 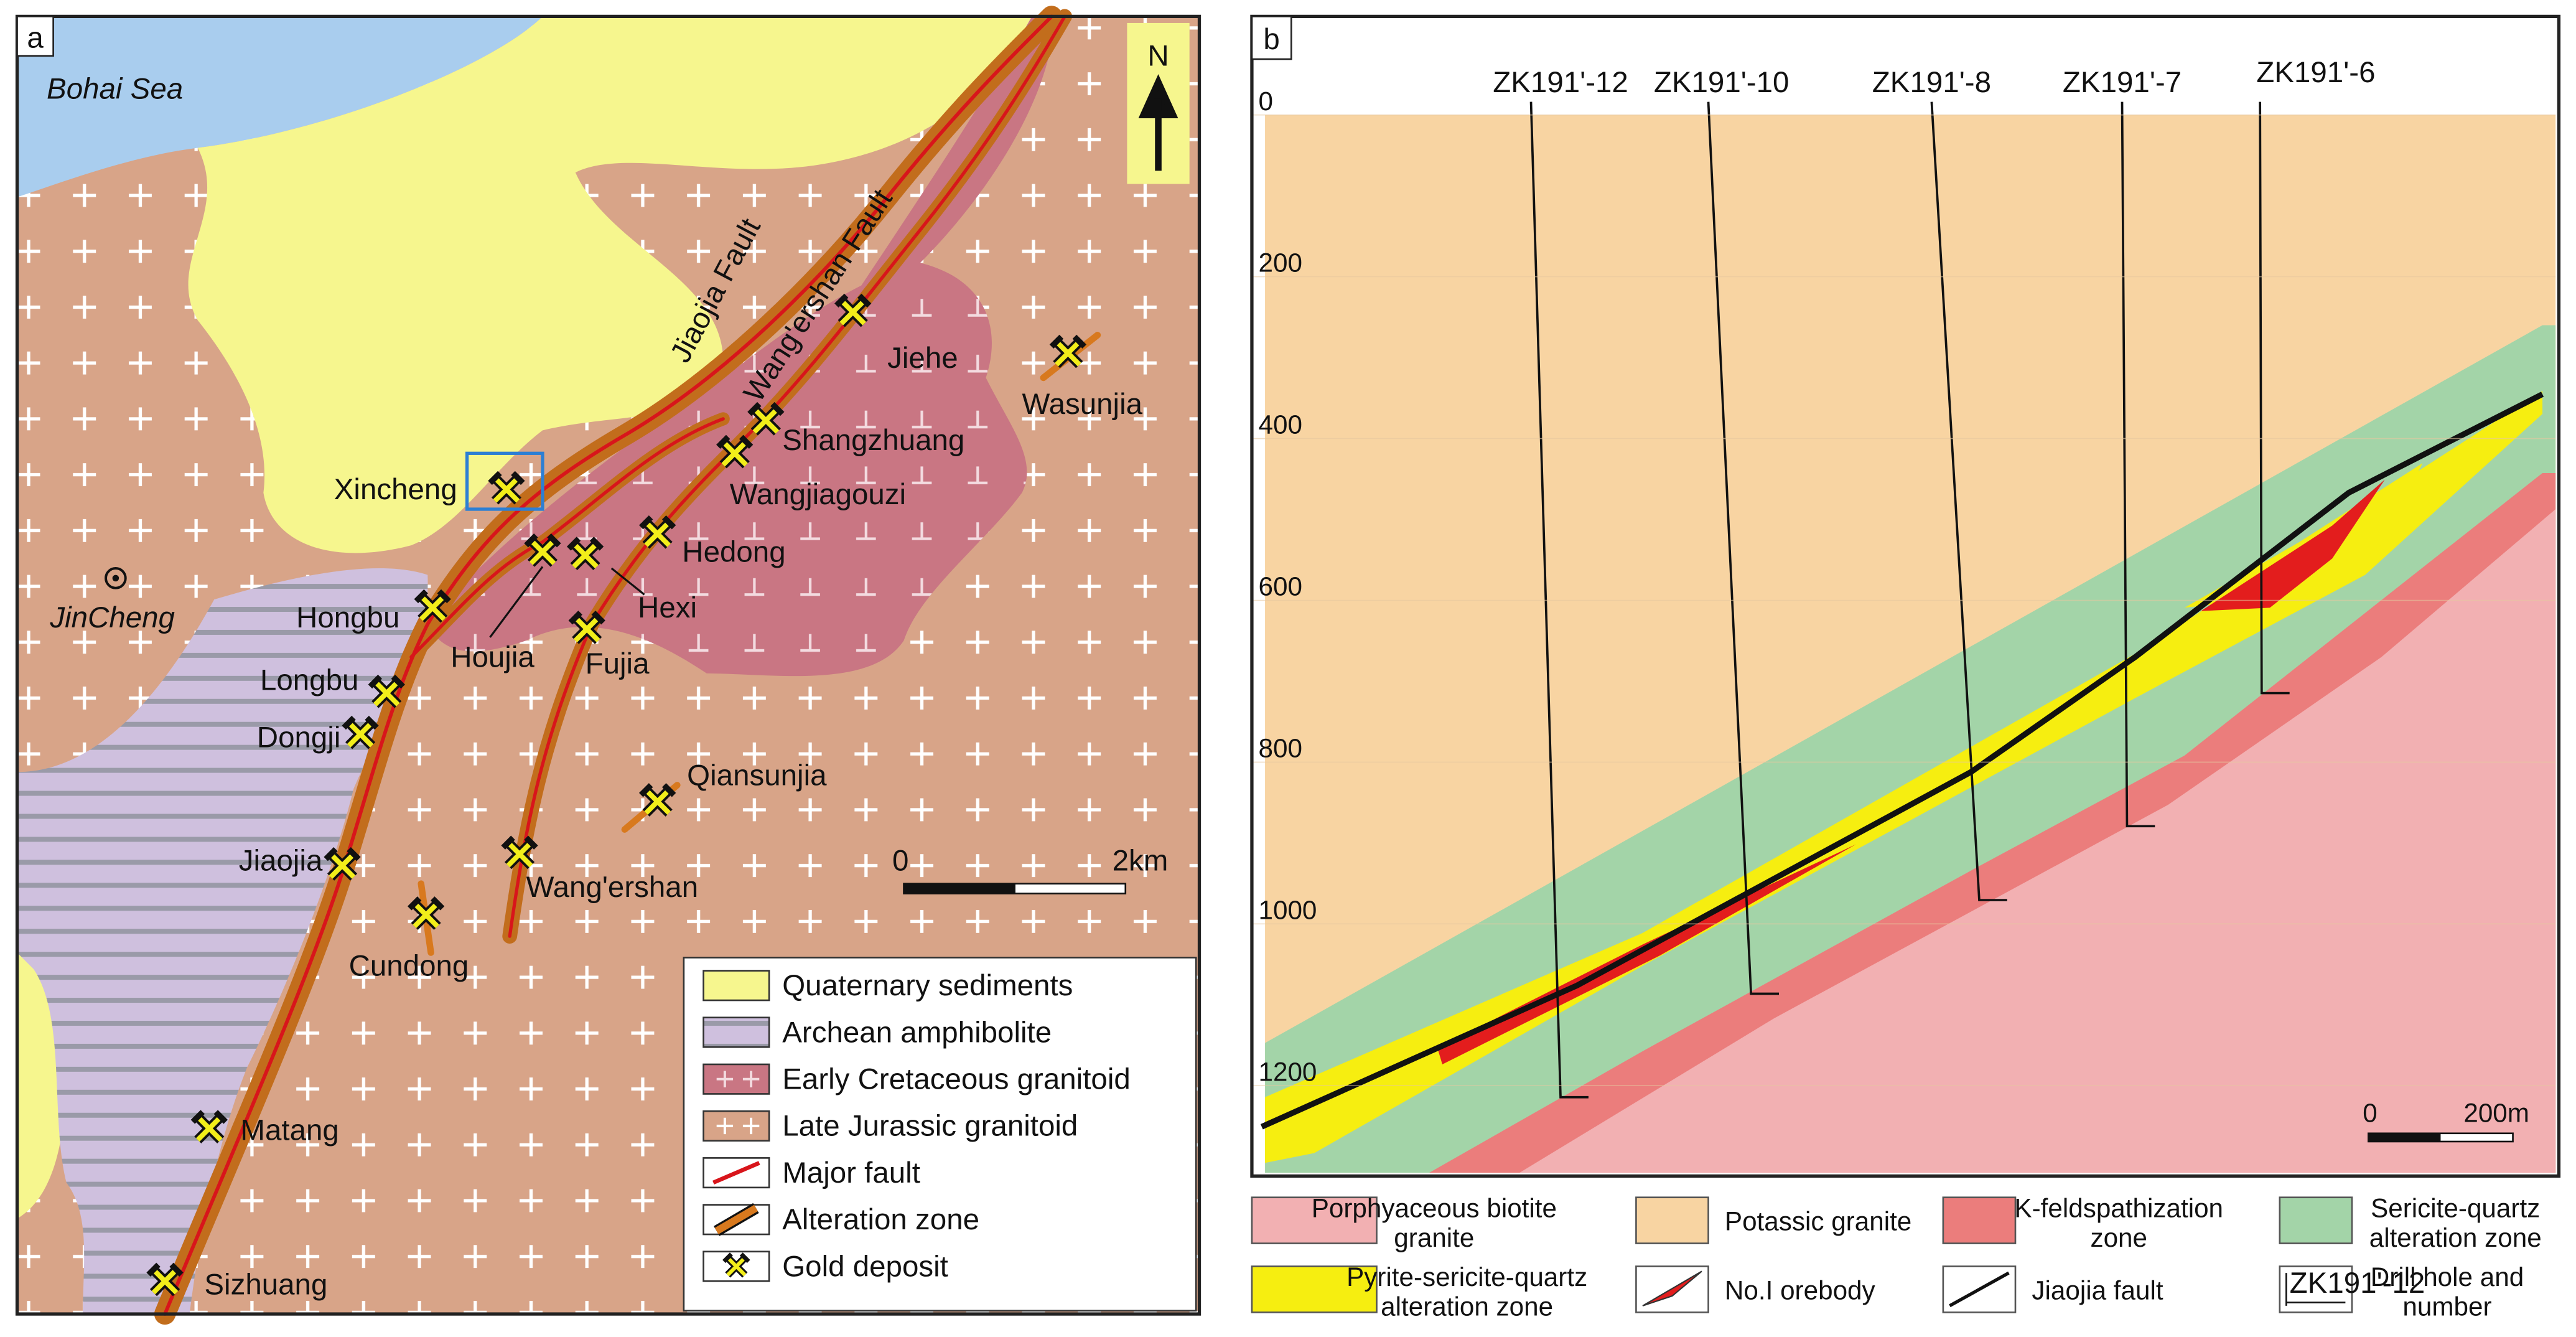 What do you see at coordinates (116, 578) in the screenshot?
I see `city-symbol` at bounding box center [116, 578].